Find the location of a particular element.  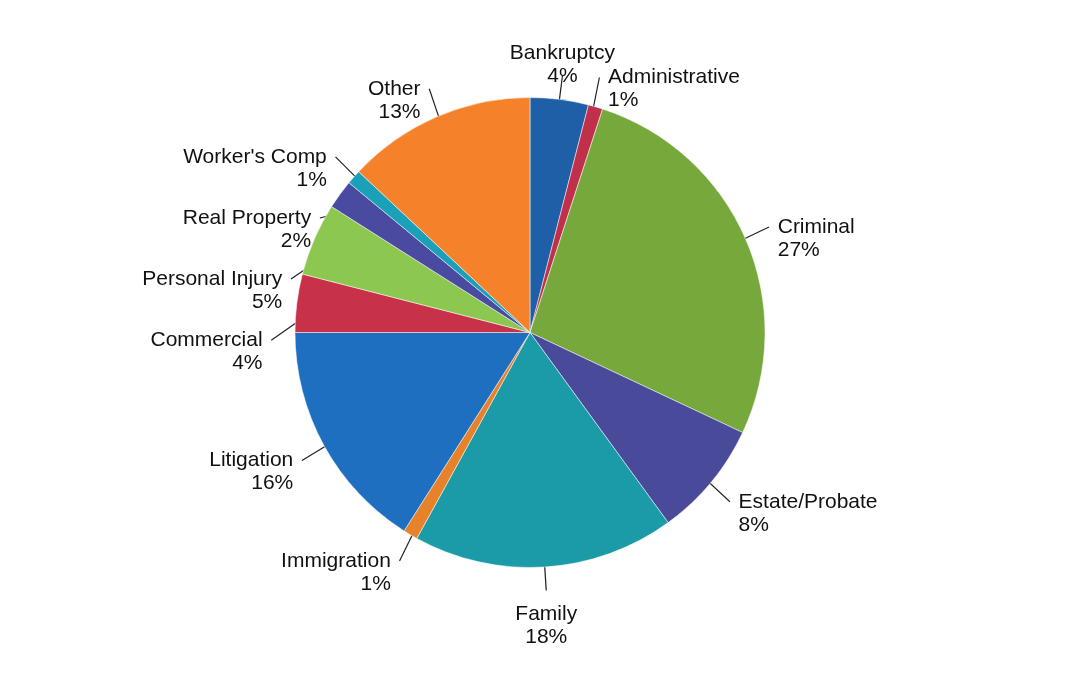

data-label: 16% is located at coordinates (272, 482).